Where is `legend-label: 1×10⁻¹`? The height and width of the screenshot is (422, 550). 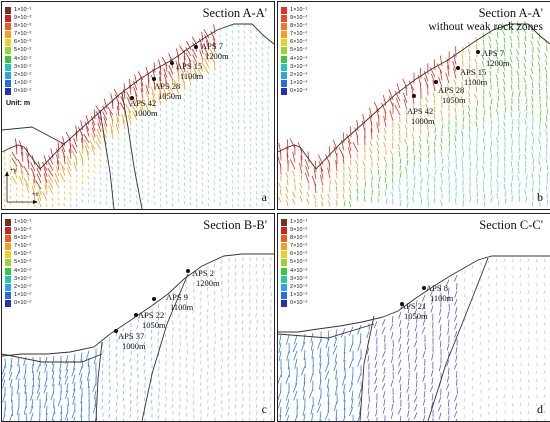
legend-label: 1×10⁻¹ is located at coordinates (22, 222).